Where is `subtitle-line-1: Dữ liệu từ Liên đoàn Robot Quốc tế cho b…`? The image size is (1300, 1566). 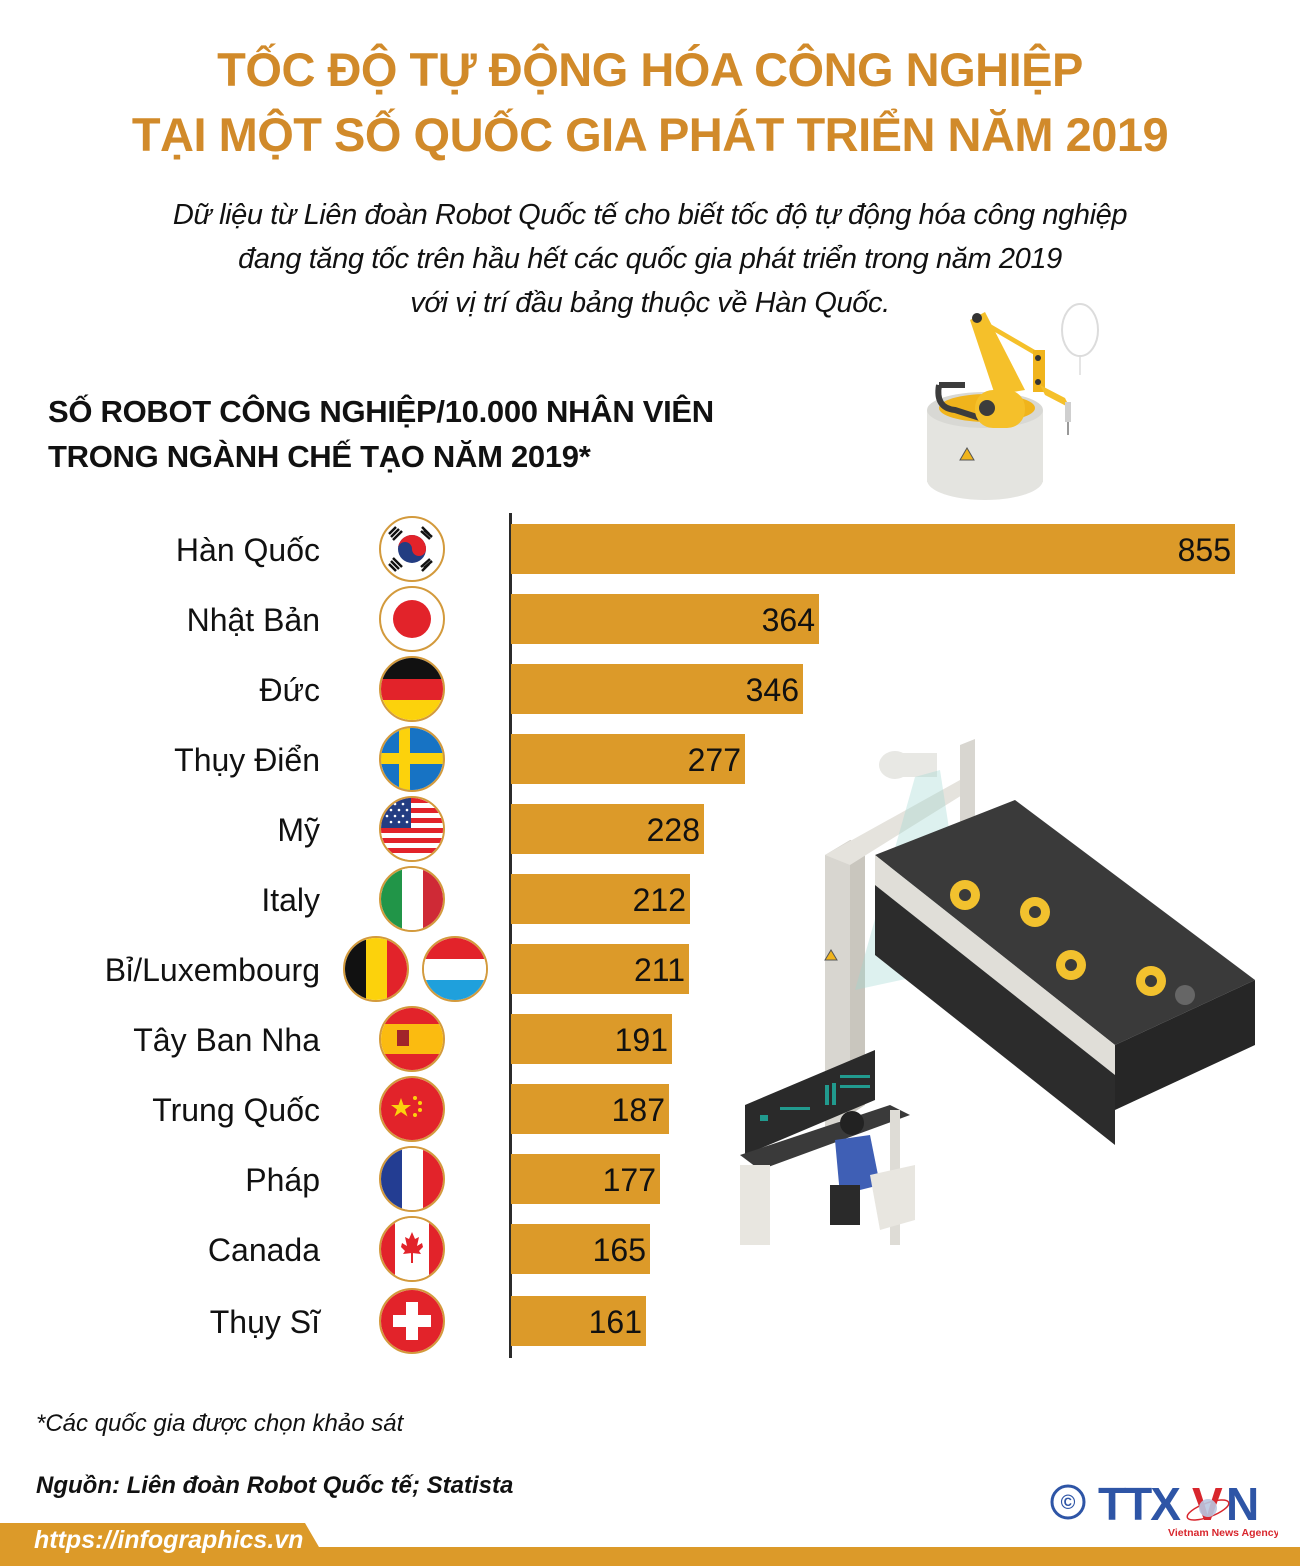
subtitle-line-1: Dữ liệu từ Liên đoàn Robot Quốc tế cho b… is located at coordinates (650, 215).